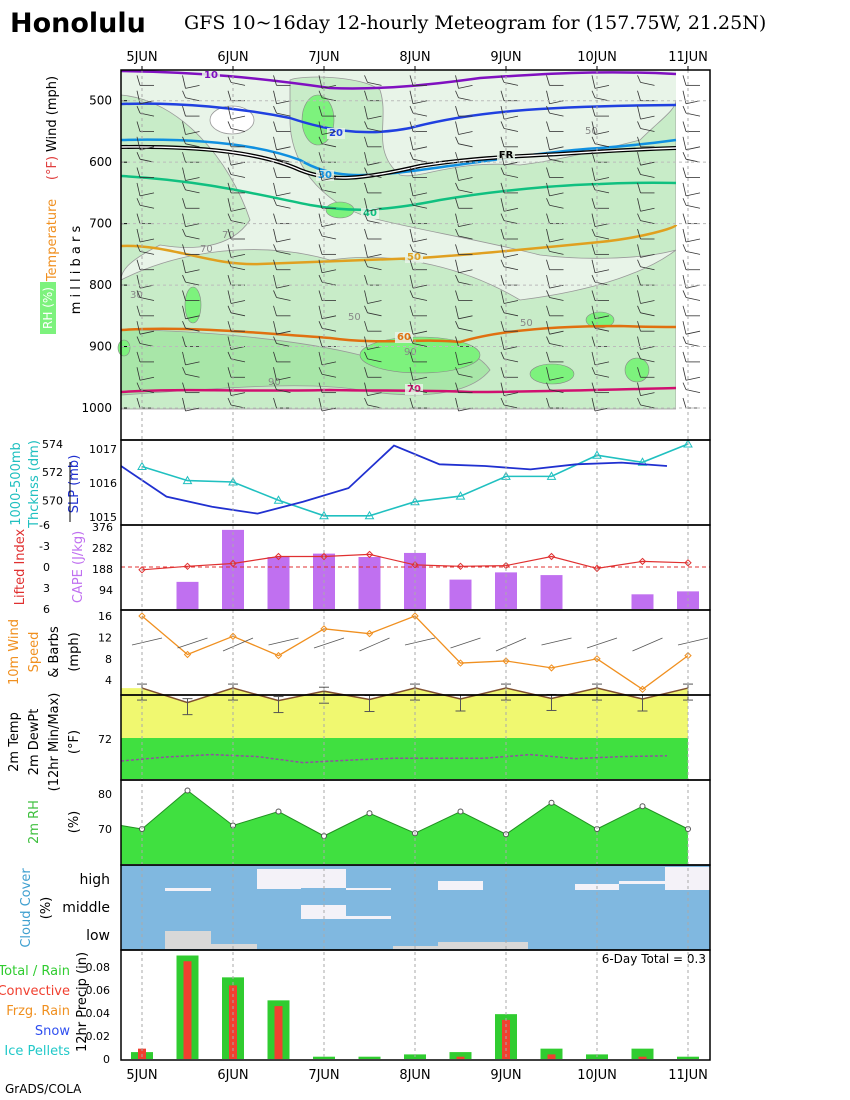 This screenshot has width=850, height=1100. What do you see at coordinates (46, 567) in the screenshot?
I see `li-tick: 0` at bounding box center [46, 567].